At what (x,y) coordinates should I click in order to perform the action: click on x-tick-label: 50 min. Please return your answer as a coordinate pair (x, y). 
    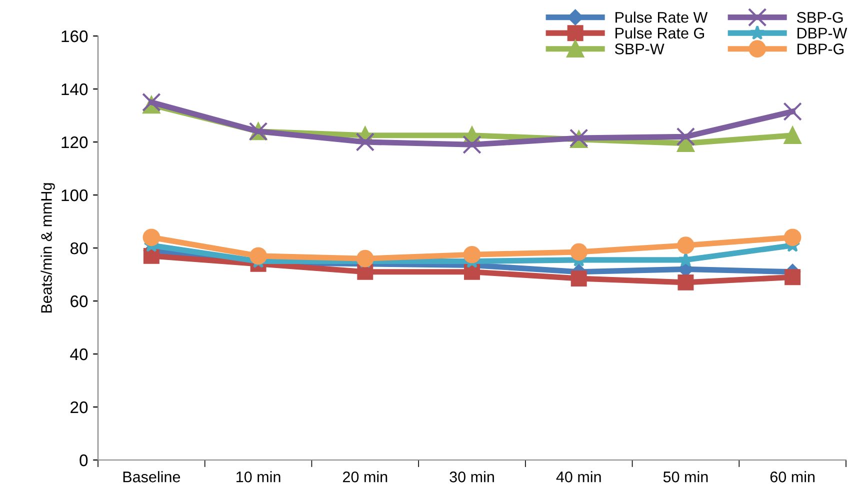
    Looking at the image, I should click on (685, 476).